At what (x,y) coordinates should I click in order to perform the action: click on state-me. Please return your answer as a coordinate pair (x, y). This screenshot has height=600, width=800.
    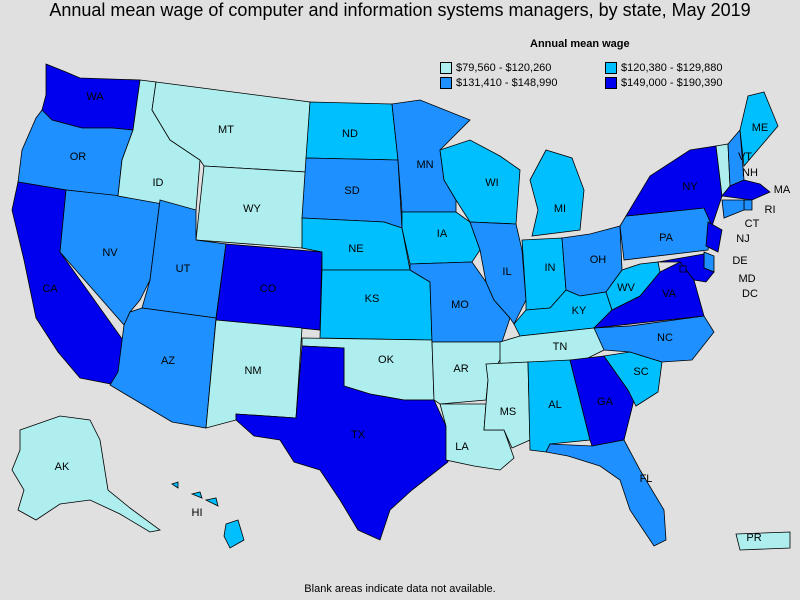
    Looking at the image, I should click on (759, 129).